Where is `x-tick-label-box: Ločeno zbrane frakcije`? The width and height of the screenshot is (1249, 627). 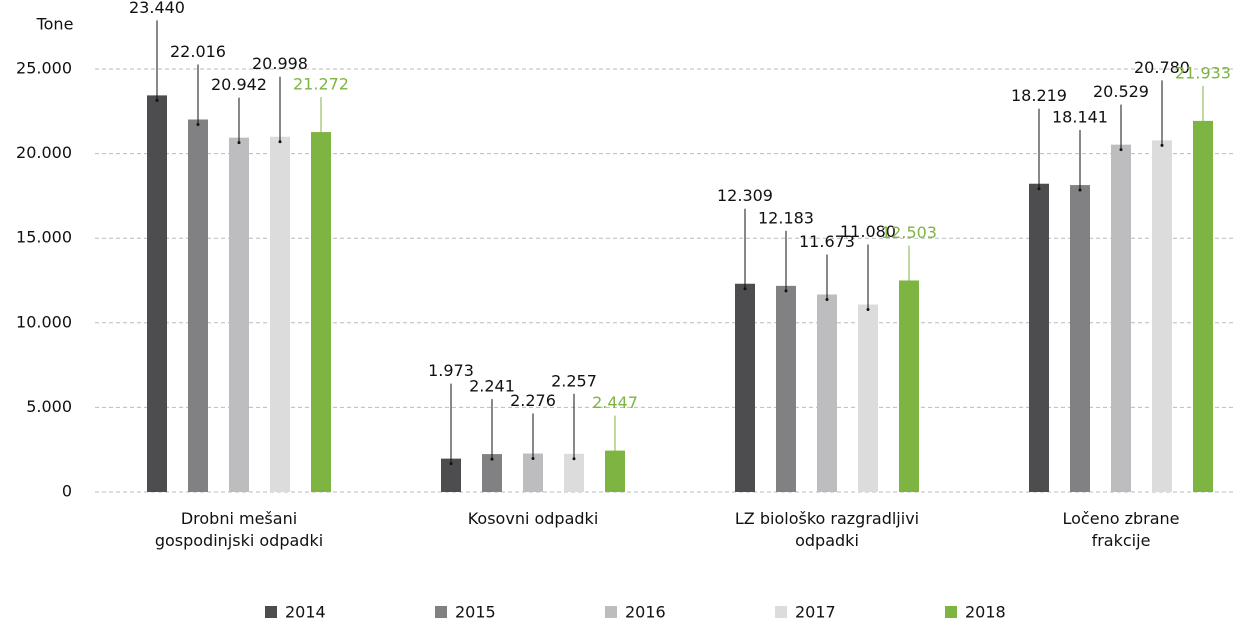 x-tick-label-box: Ločeno zbrane frakcije is located at coordinates (1121, 529).